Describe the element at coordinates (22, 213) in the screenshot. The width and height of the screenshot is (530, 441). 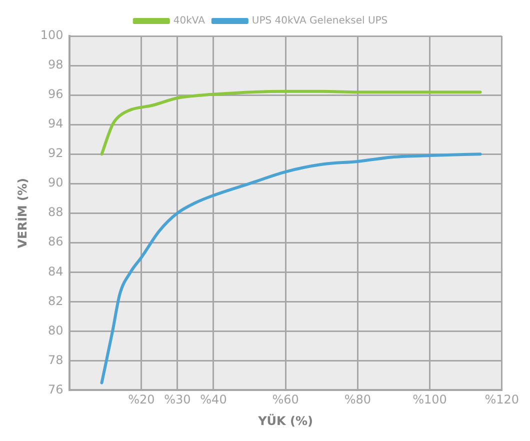
I see `y-axis-title: VERİM (%)` at that location.